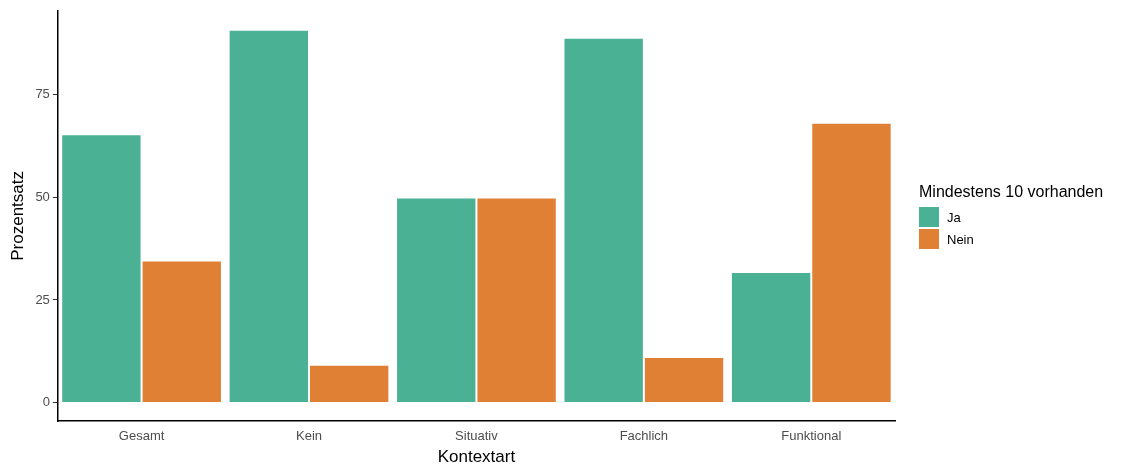 This screenshot has width=1145, height=474. I want to click on x-tick-label: Gesamt, so click(141, 436).